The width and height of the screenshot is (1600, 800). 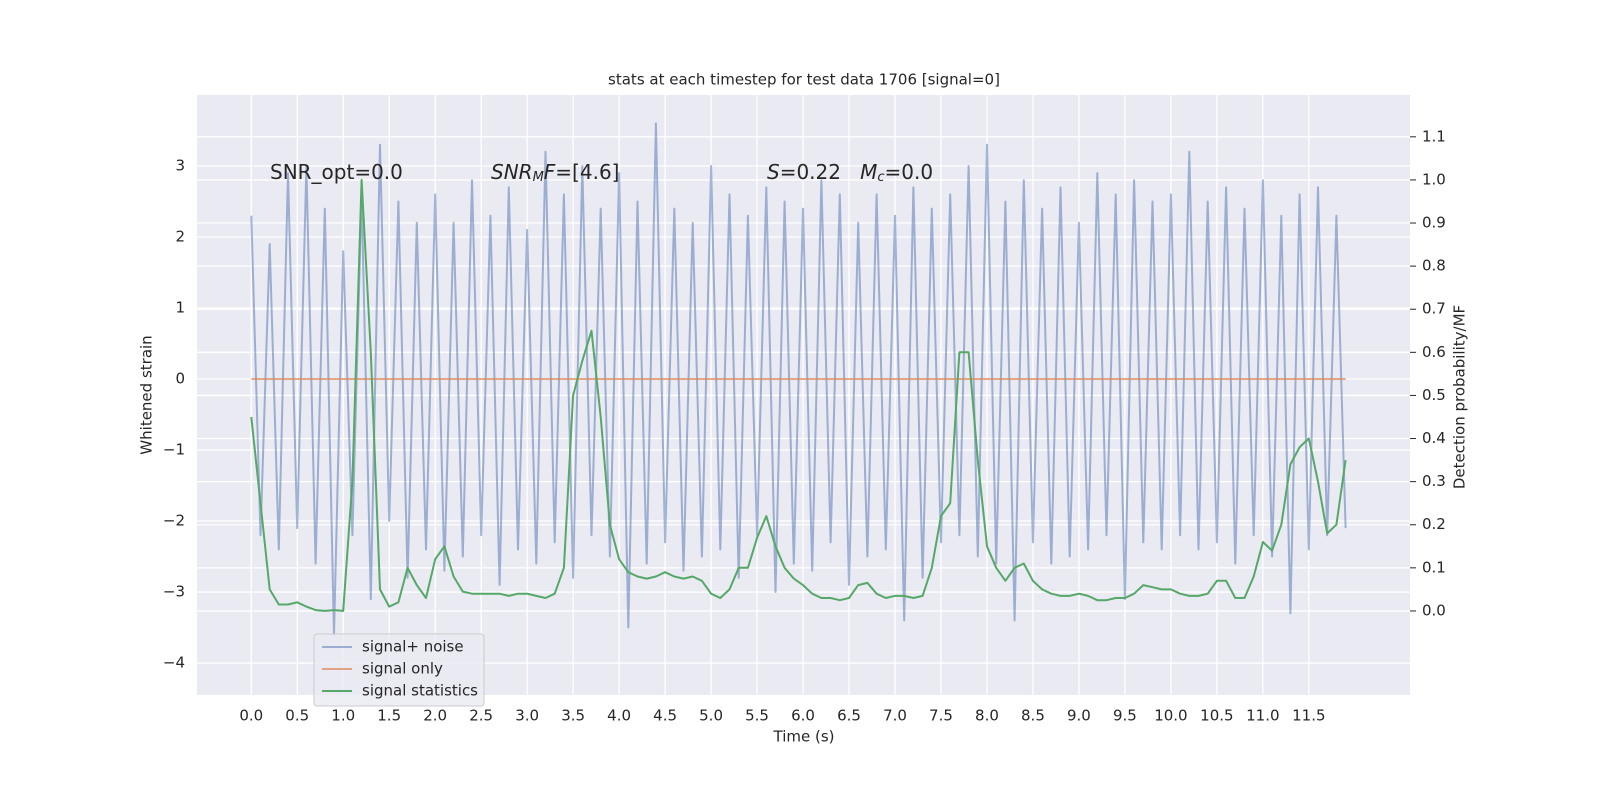 I want to click on y-tick-label: 1, so click(x=180, y=308).